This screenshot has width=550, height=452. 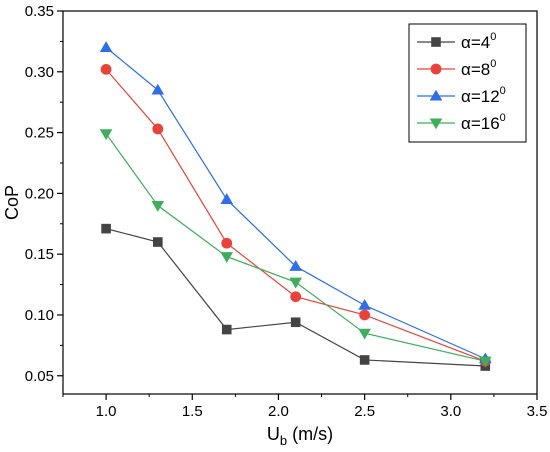 What do you see at coordinates (278, 411) in the screenshot?
I see `x-tick-label: 2.0` at bounding box center [278, 411].